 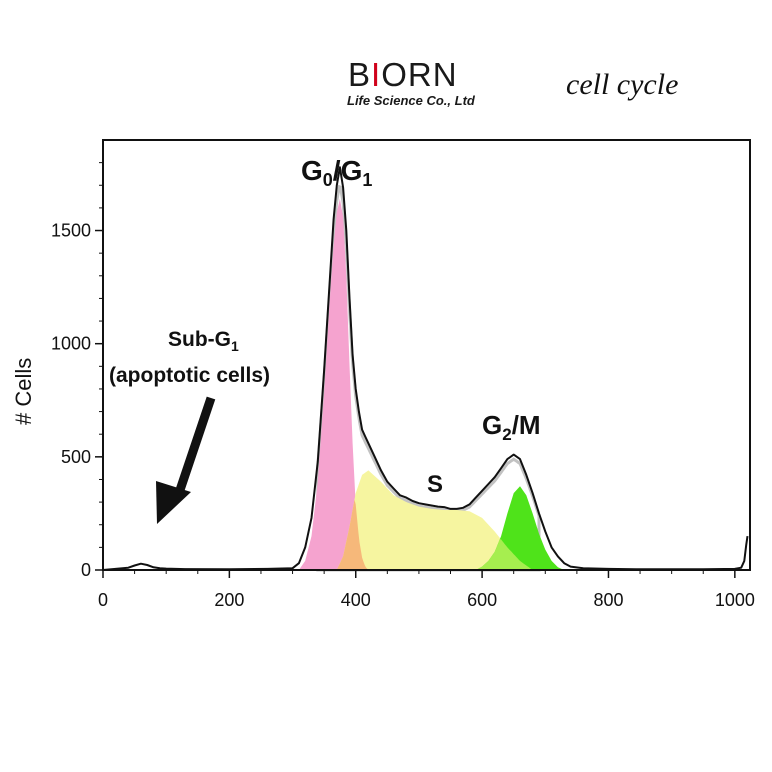 I want to click on x-tick-label: 600, so click(x=482, y=600).